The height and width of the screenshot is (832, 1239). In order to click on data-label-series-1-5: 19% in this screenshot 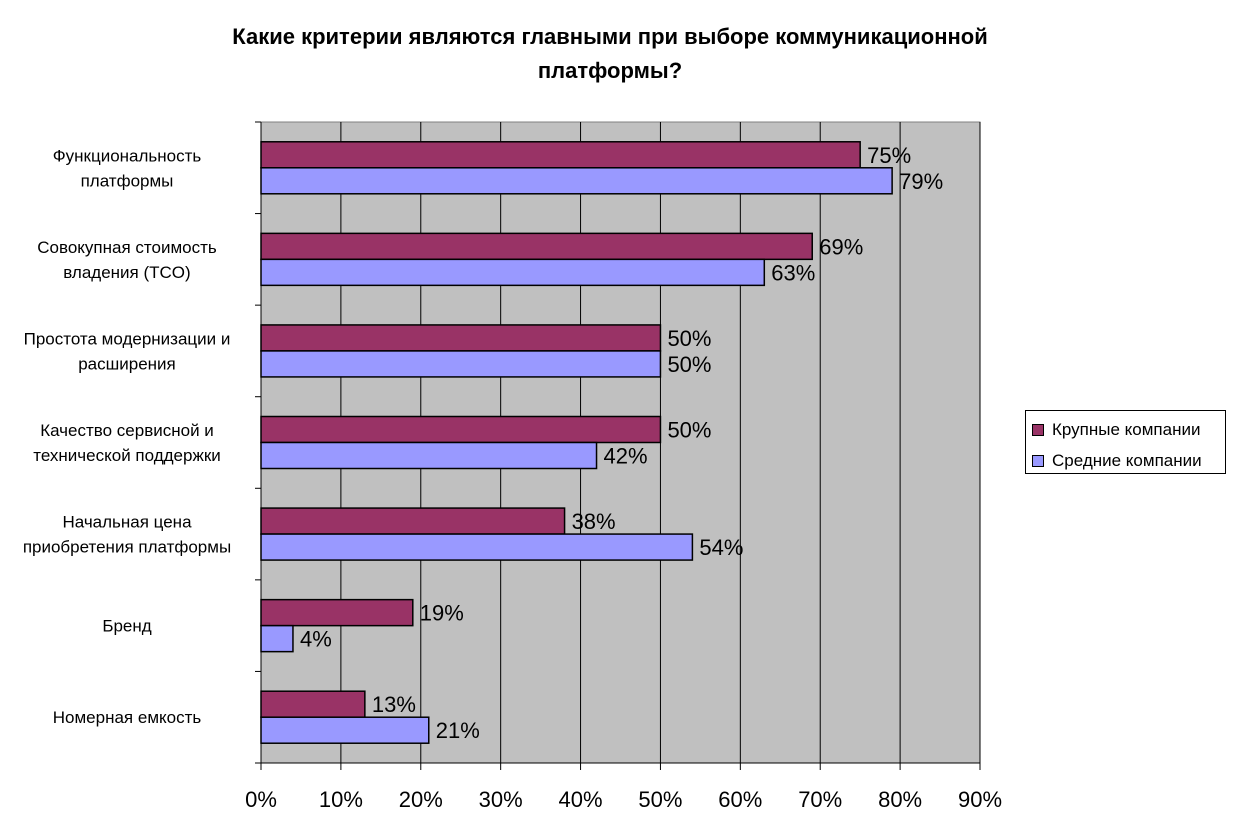, I will do `click(442, 613)`.